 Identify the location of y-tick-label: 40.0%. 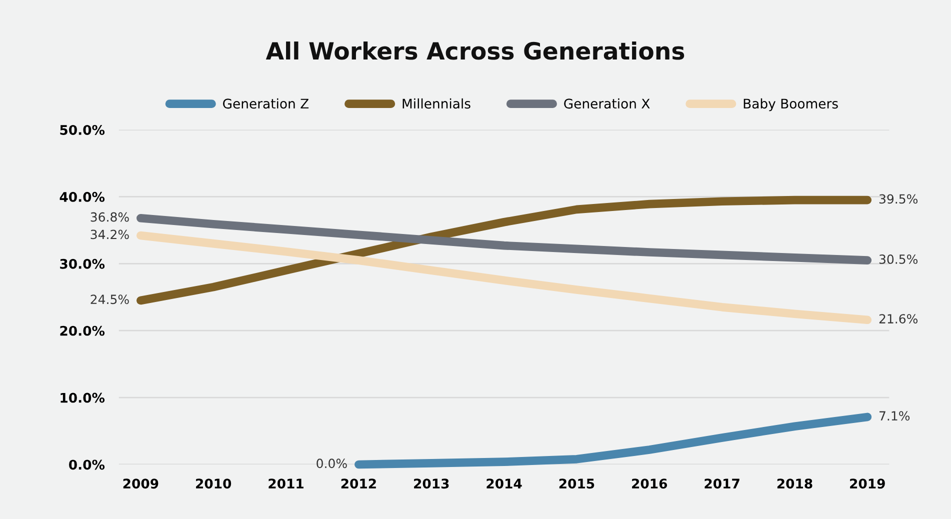
(82, 197).